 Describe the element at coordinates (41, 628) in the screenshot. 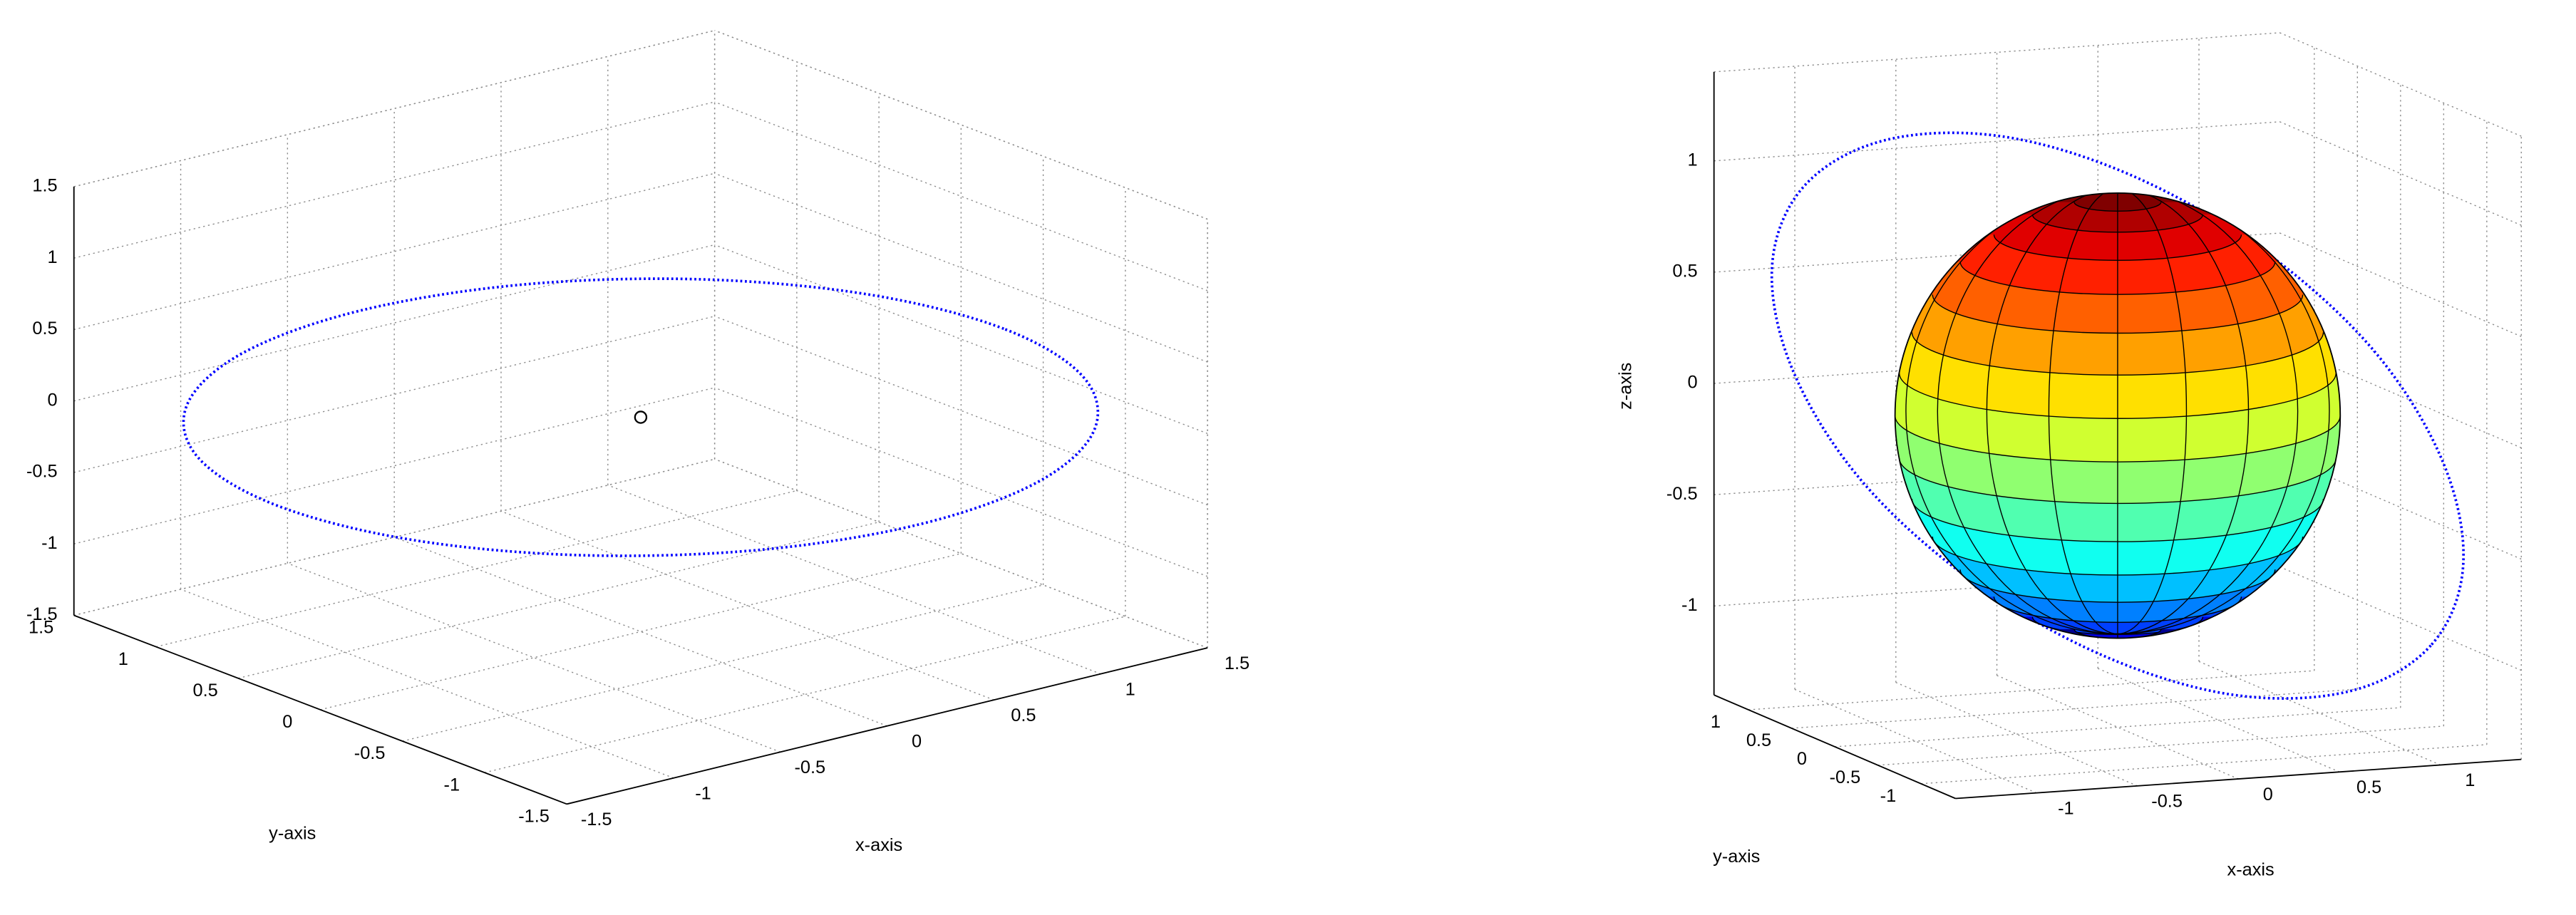

I see `y-tick-label: 1.5` at that location.